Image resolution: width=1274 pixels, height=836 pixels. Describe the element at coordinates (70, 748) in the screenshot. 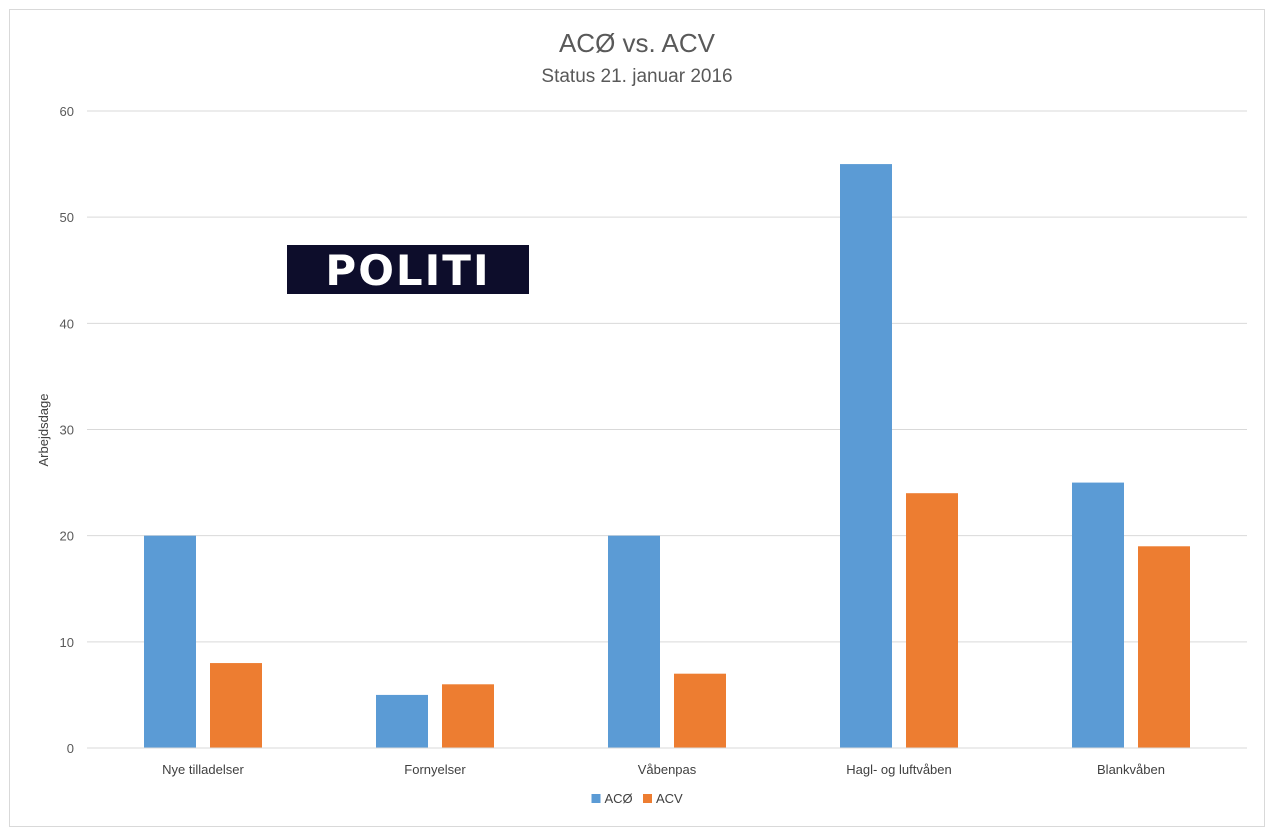

I see `y-tick-label: 0` at that location.